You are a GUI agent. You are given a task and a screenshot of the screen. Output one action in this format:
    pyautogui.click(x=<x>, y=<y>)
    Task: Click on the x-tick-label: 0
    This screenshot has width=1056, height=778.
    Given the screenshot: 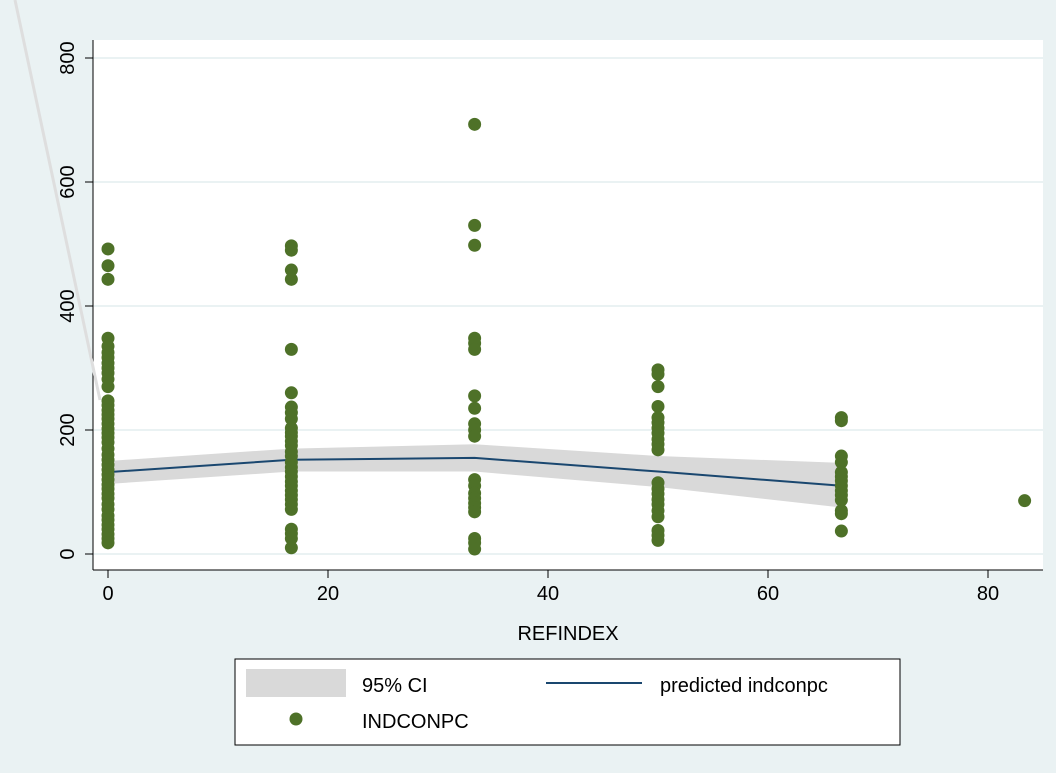 What is the action you would take?
    pyautogui.click(x=107, y=594)
    